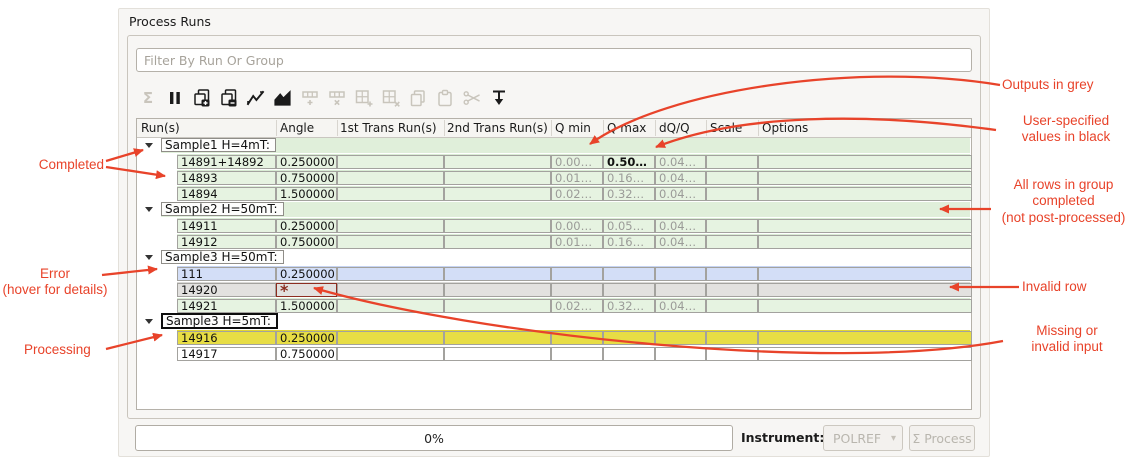 This screenshot has width=1134, height=476. I want to click on group-row: Sample3 H=5mT:, so click(554, 321).